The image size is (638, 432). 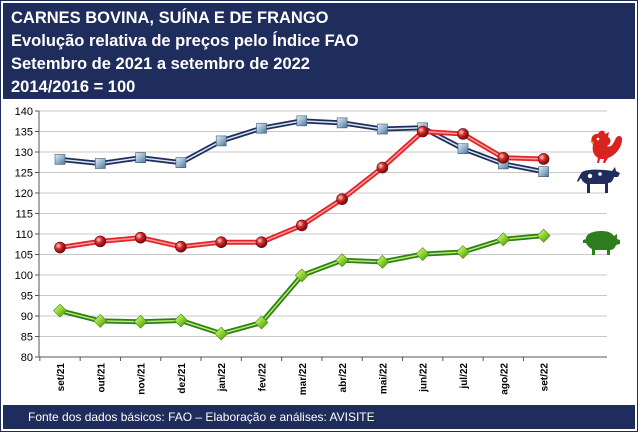 What do you see at coordinates (504, 379) in the screenshot?
I see `x-tick-label: ago/22` at bounding box center [504, 379].